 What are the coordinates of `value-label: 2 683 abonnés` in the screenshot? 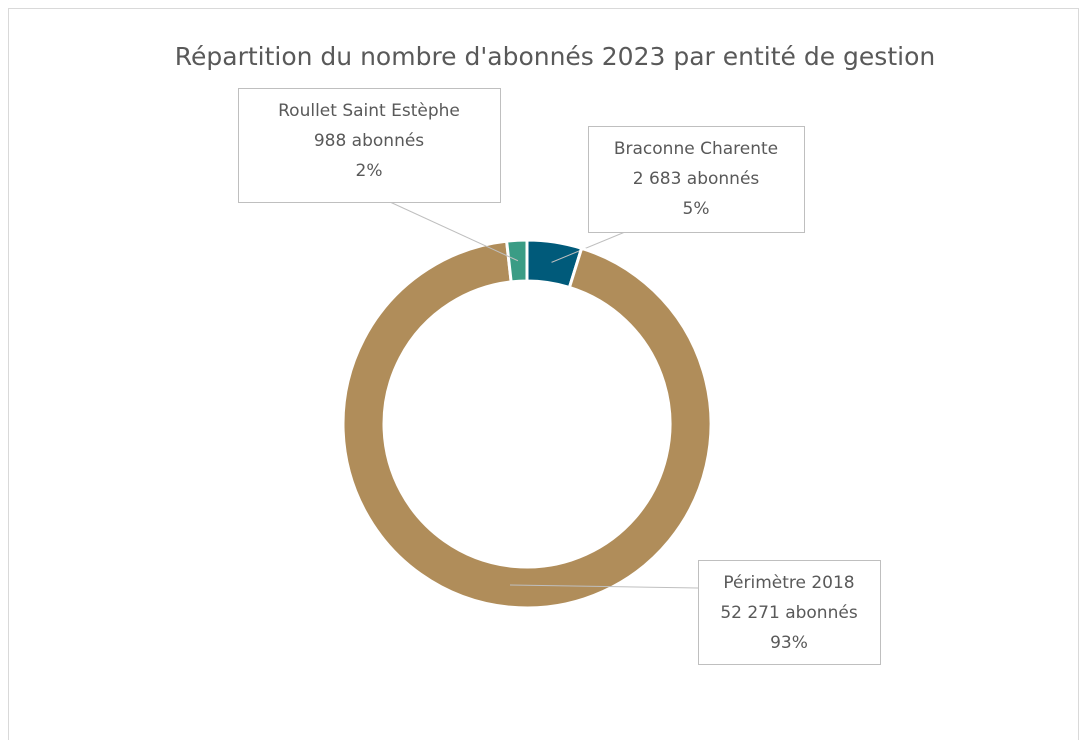 It's located at (696, 179).